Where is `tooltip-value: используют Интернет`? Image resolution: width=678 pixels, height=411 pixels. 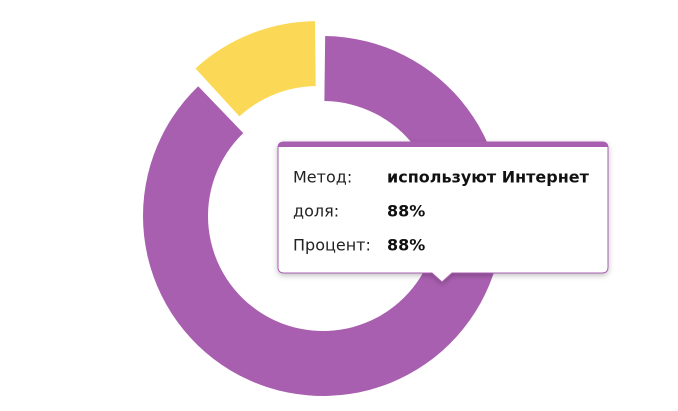 tooltip-value: используют Интернет is located at coordinates (488, 177).